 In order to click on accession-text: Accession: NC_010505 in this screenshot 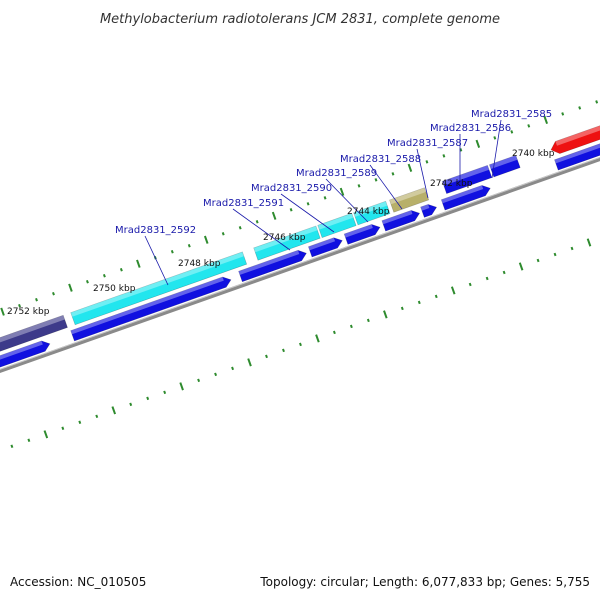, I will do `click(78, 582)`.